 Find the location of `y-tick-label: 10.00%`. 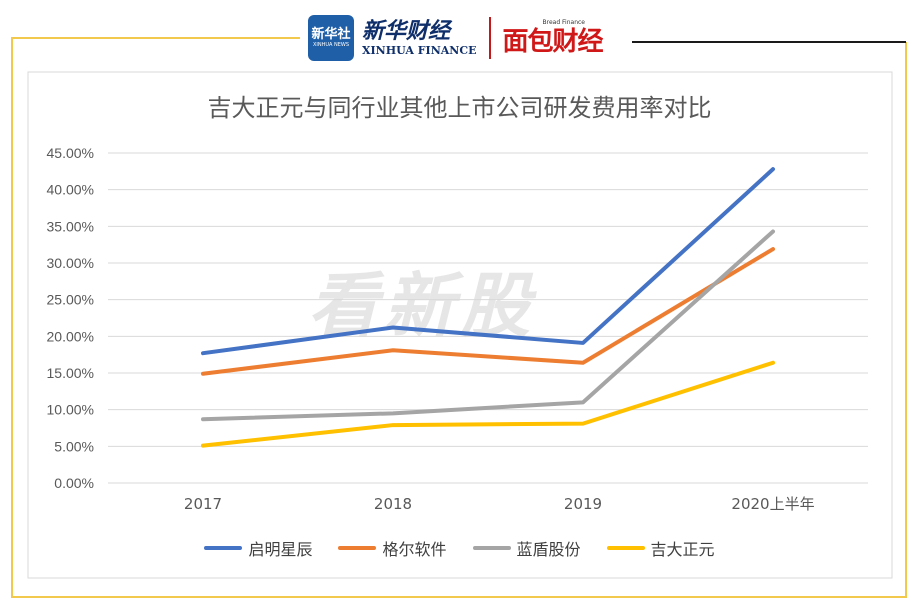

y-tick-label: 10.00% is located at coordinates (70, 410).